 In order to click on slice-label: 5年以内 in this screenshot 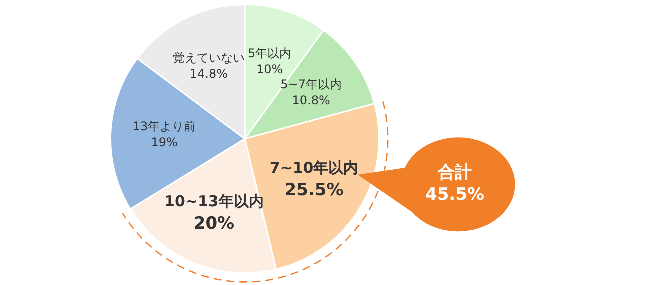, I will do `click(270, 53)`.